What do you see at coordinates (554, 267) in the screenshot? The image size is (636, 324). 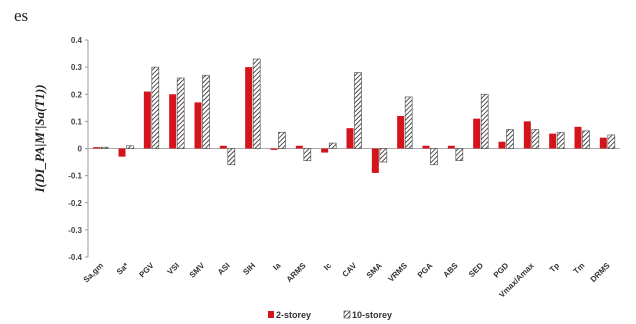 I see `x-tick-label: Tp` at bounding box center [554, 267].